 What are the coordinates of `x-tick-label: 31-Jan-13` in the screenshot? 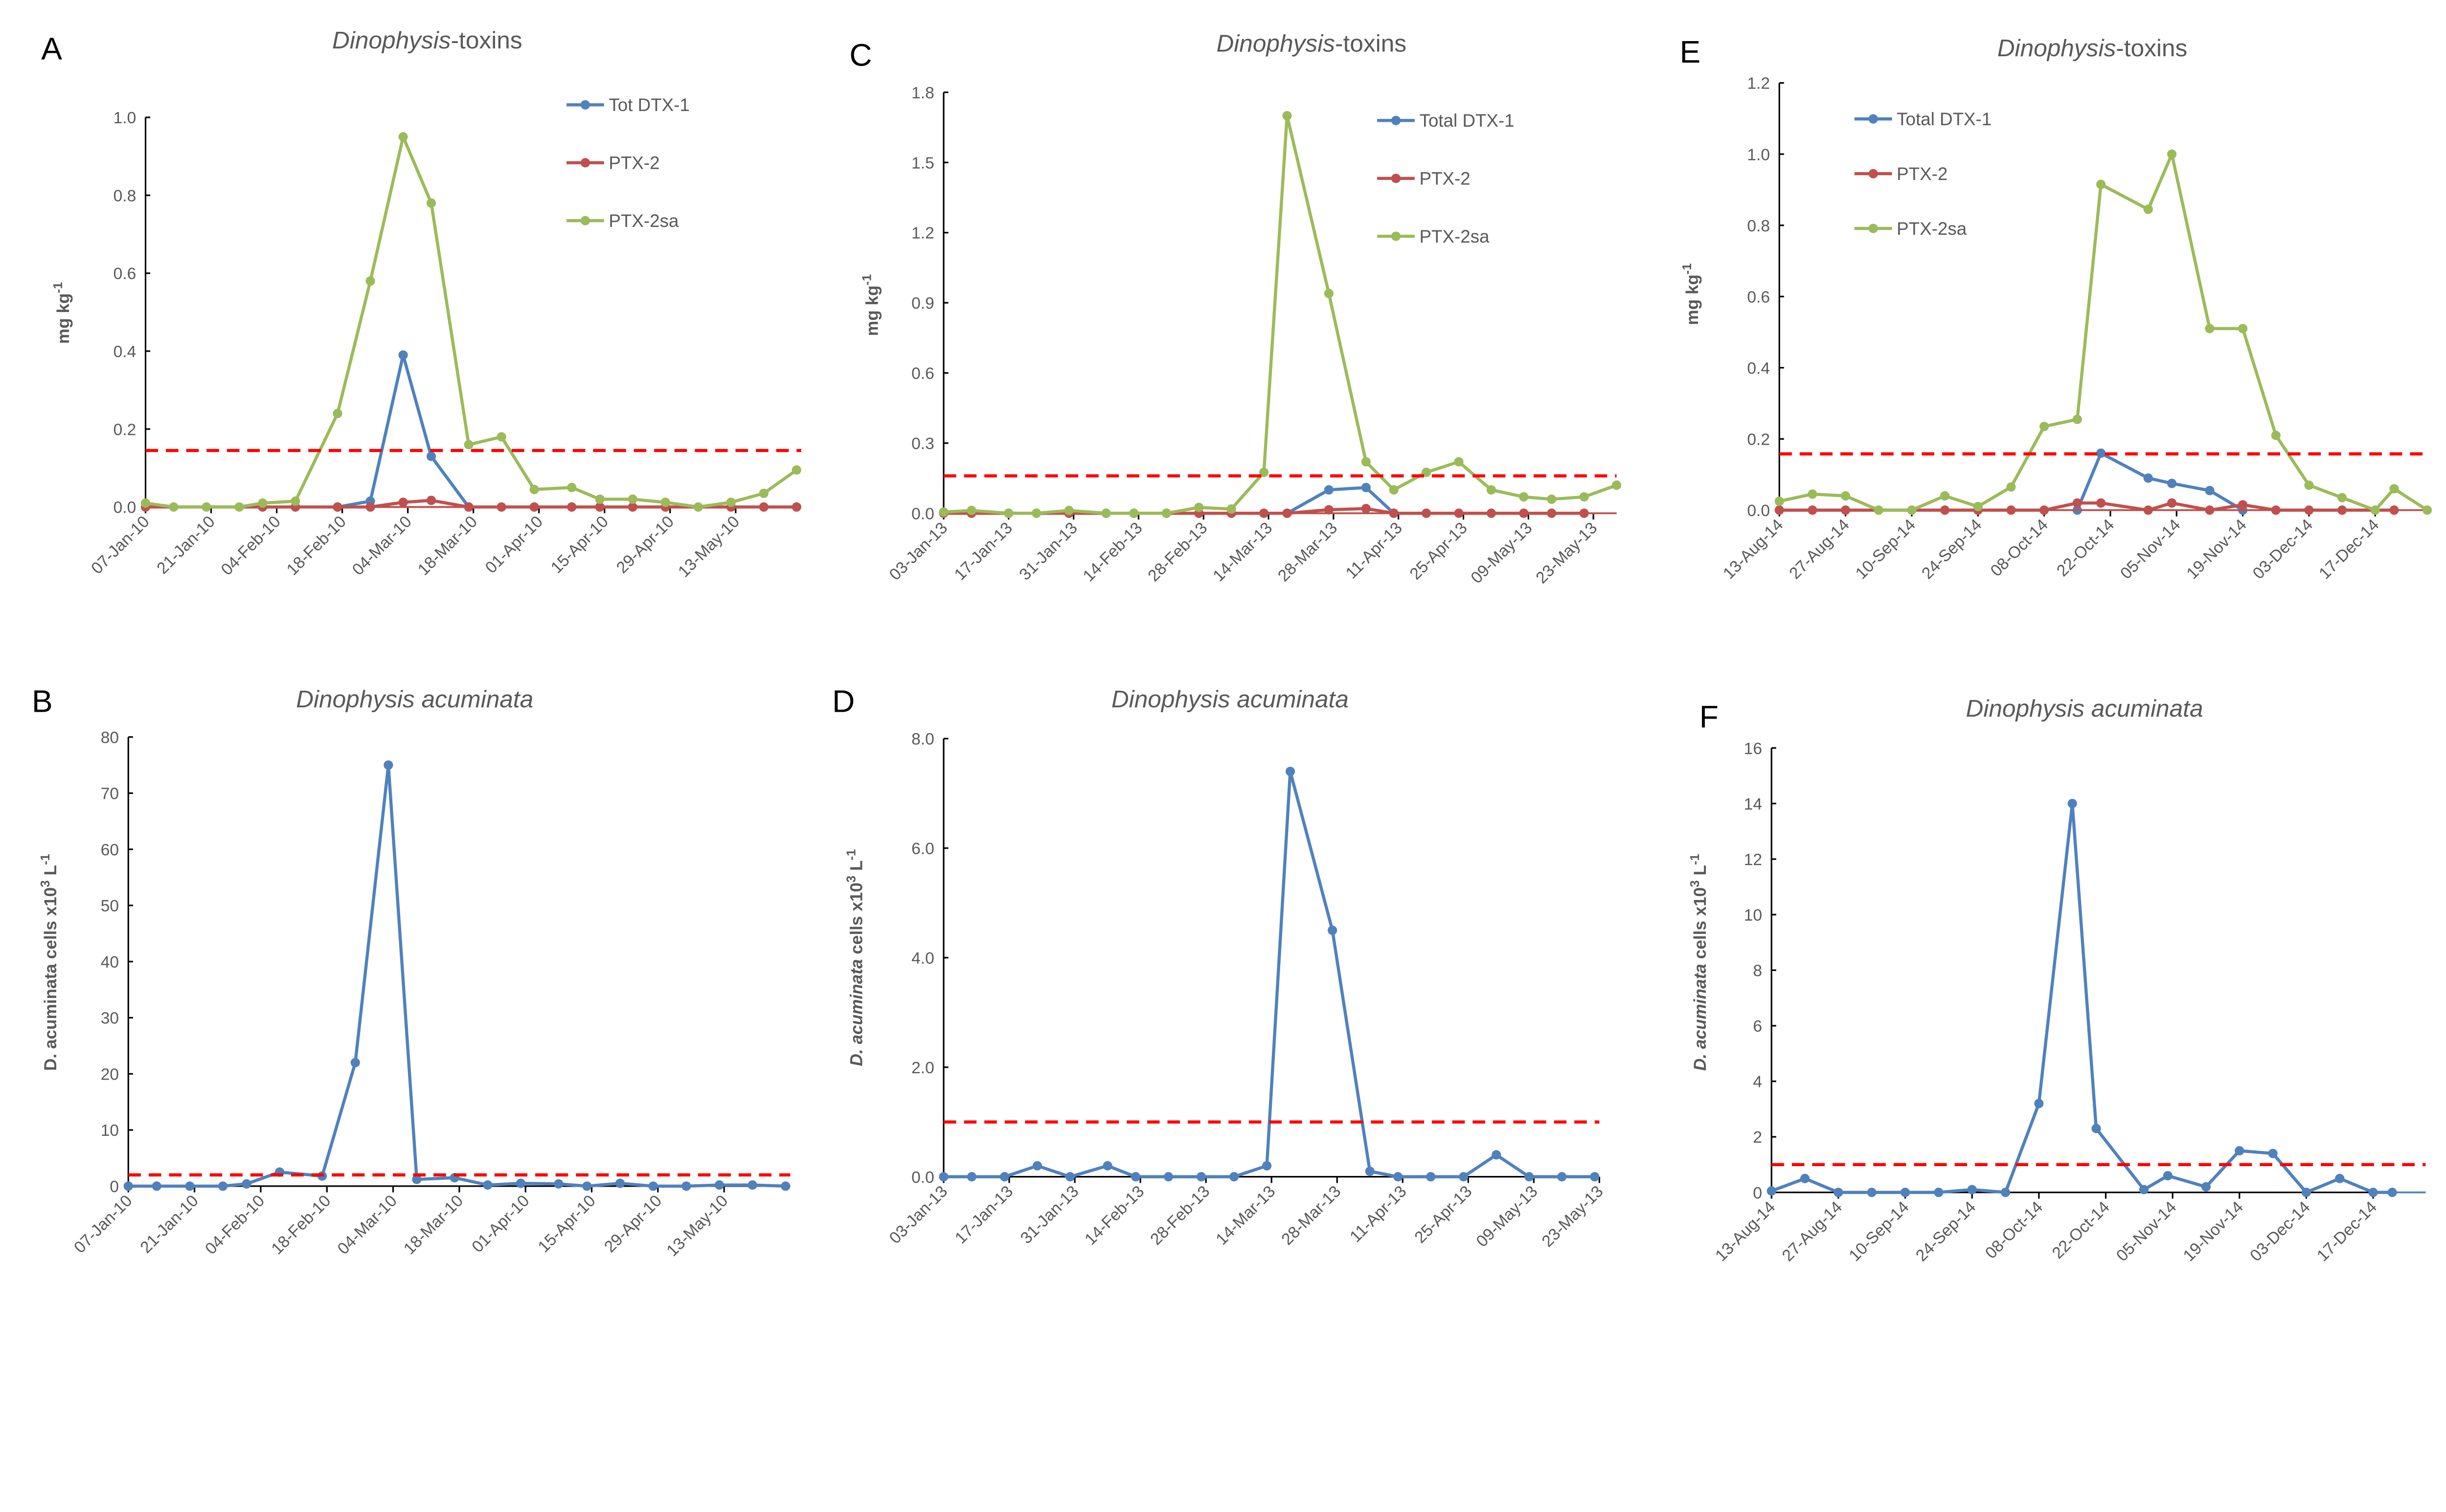 It's located at (1048, 551).